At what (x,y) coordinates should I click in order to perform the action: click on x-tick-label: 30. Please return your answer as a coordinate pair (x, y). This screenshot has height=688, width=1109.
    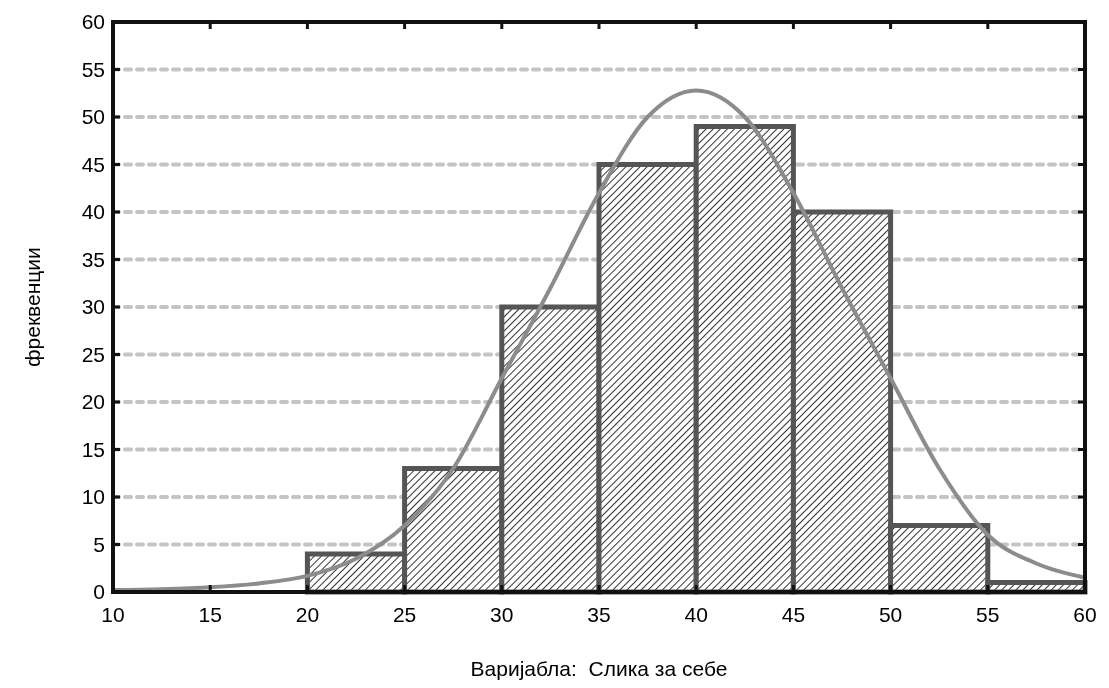
    Looking at the image, I should click on (502, 614).